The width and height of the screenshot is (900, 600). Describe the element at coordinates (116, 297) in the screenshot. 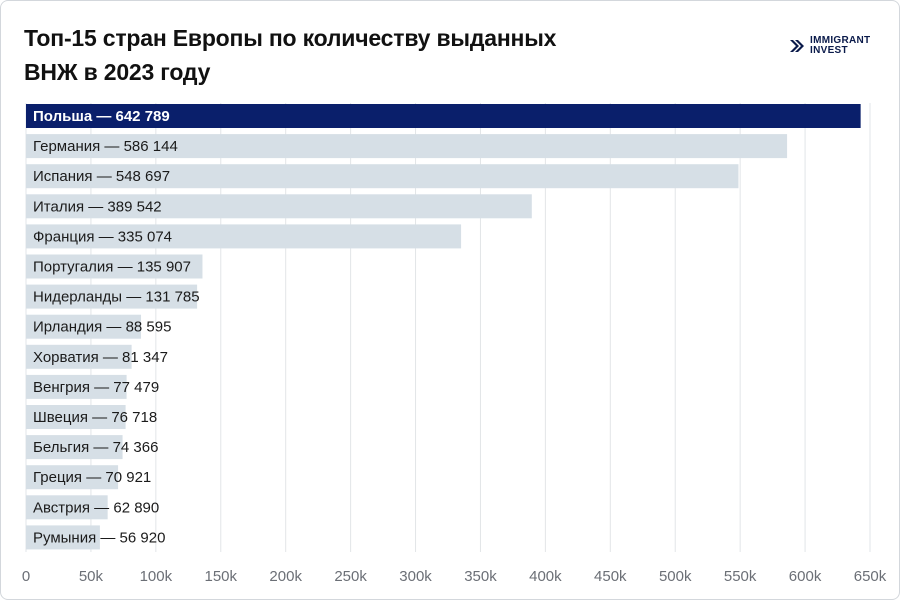

I see `bar-label: Нидерланды — 131 785` at that location.